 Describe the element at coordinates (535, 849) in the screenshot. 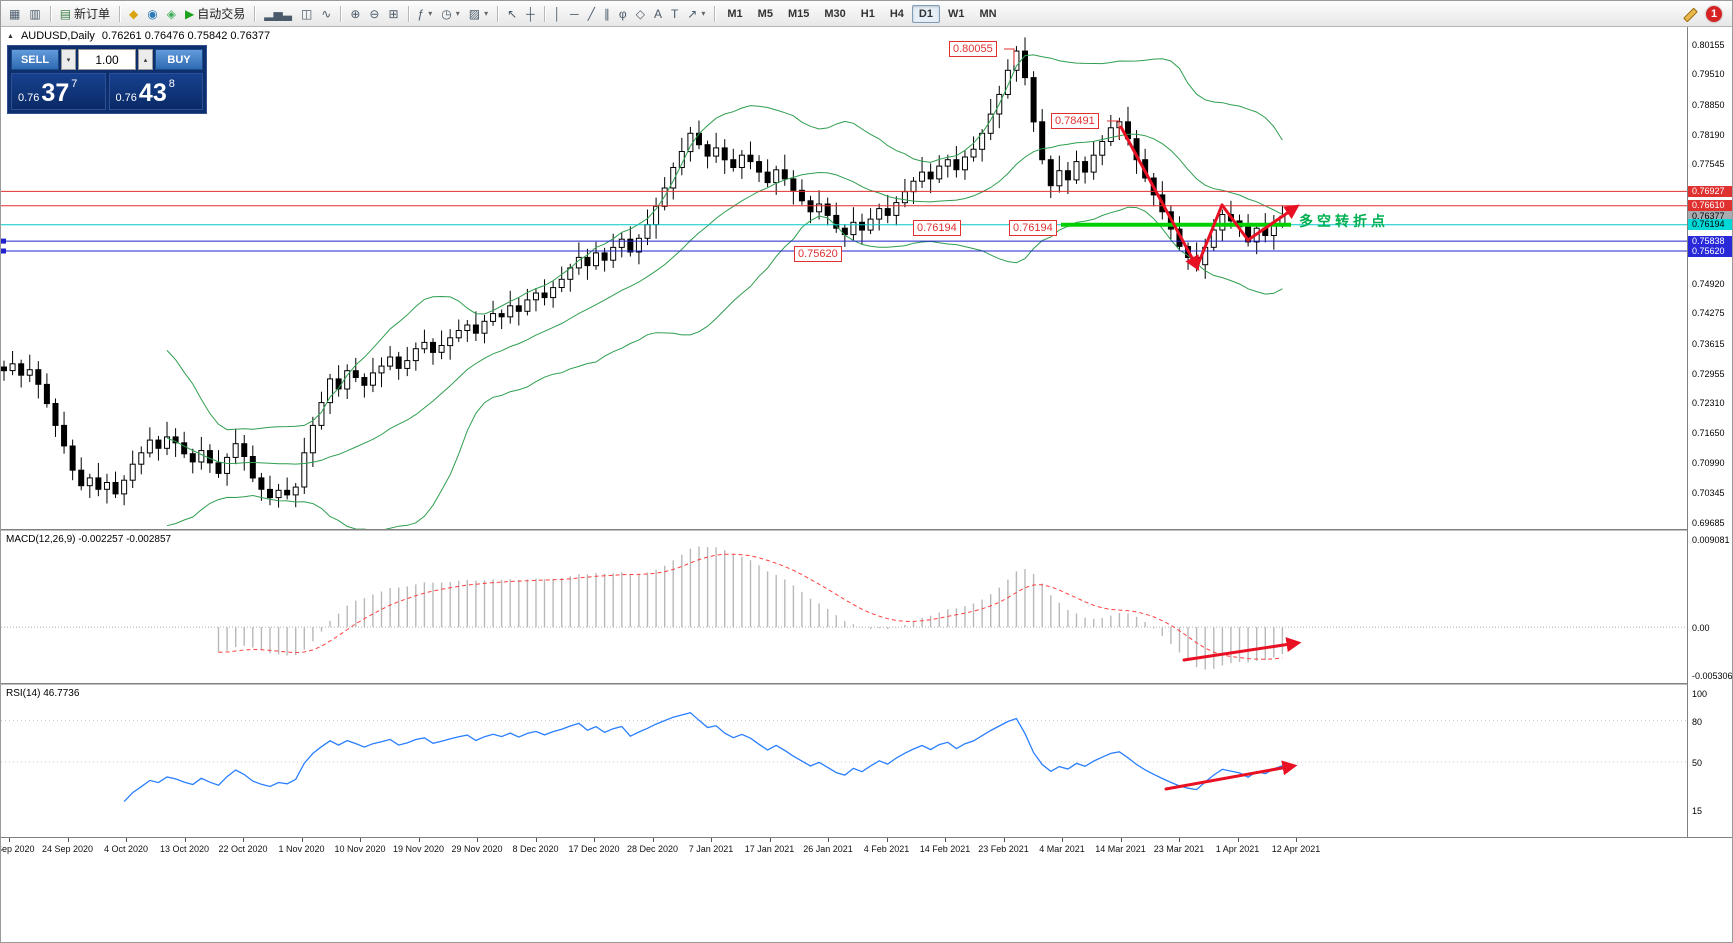

I see `date-label: 8 Dec 2020` at that location.